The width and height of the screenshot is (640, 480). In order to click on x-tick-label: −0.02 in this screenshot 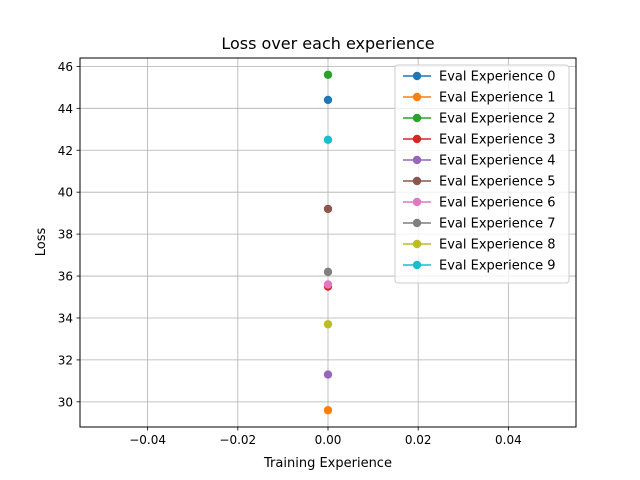, I will do `click(237, 440)`.